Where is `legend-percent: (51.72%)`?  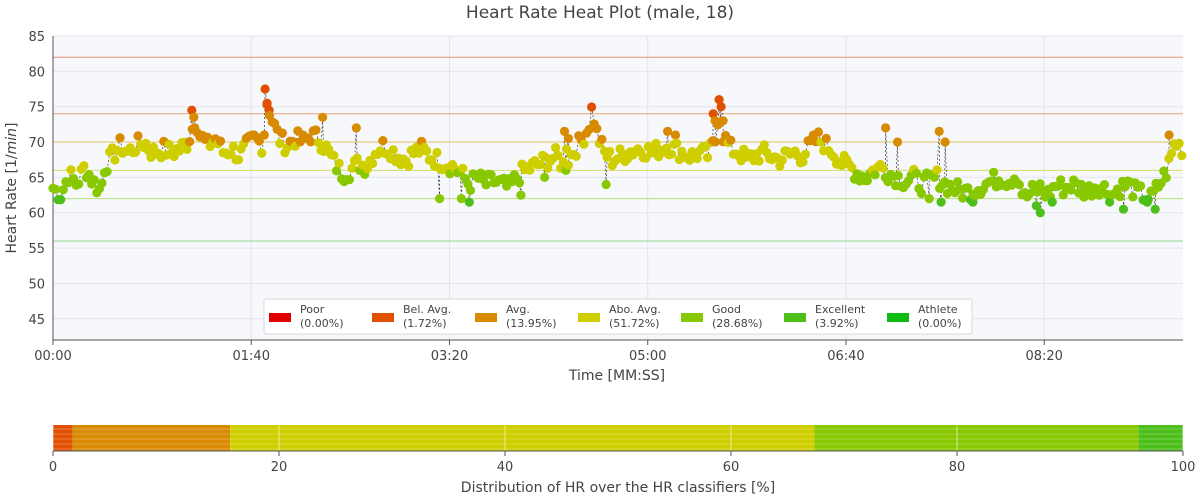 legend-percent: (51.72%) is located at coordinates (634, 323).